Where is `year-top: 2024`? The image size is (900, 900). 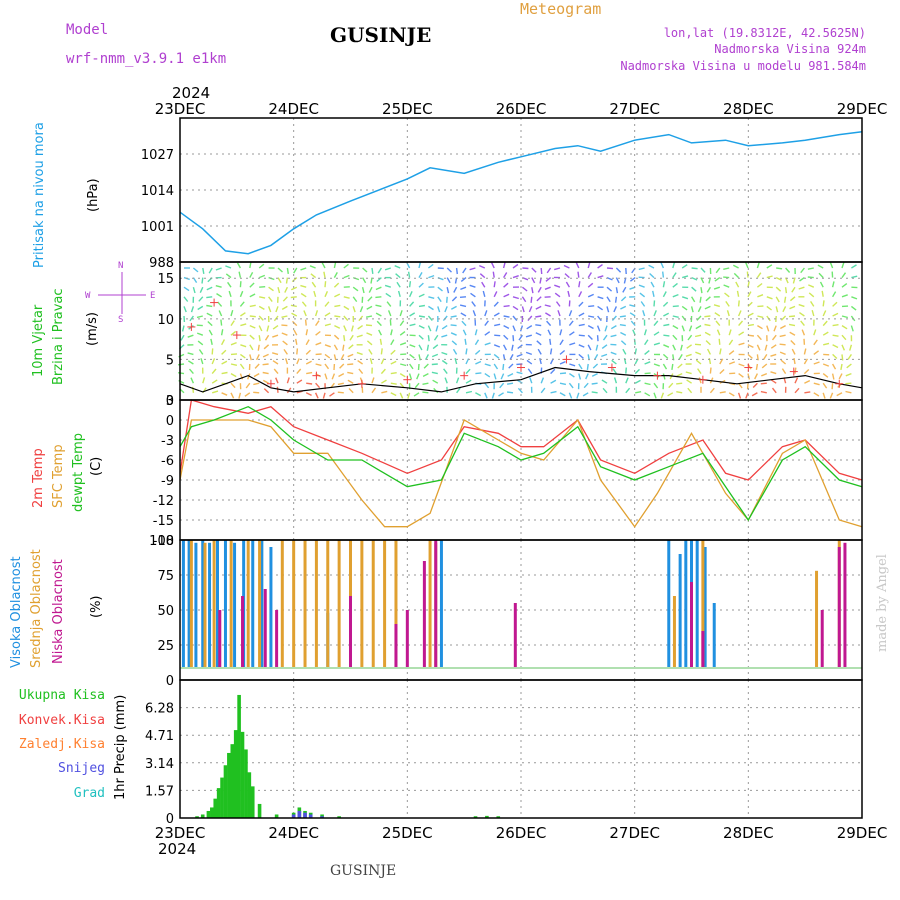 year-top: 2024 is located at coordinates (191, 93).